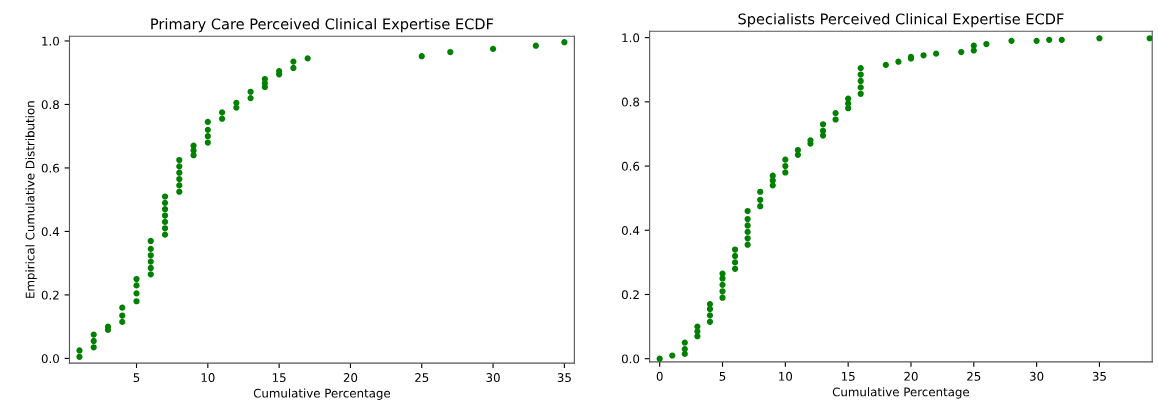 This screenshot has width=1158, height=416. I want to click on chart-title: Primary Care Perceived Clinical Expertise ECDF, so click(322, 25).